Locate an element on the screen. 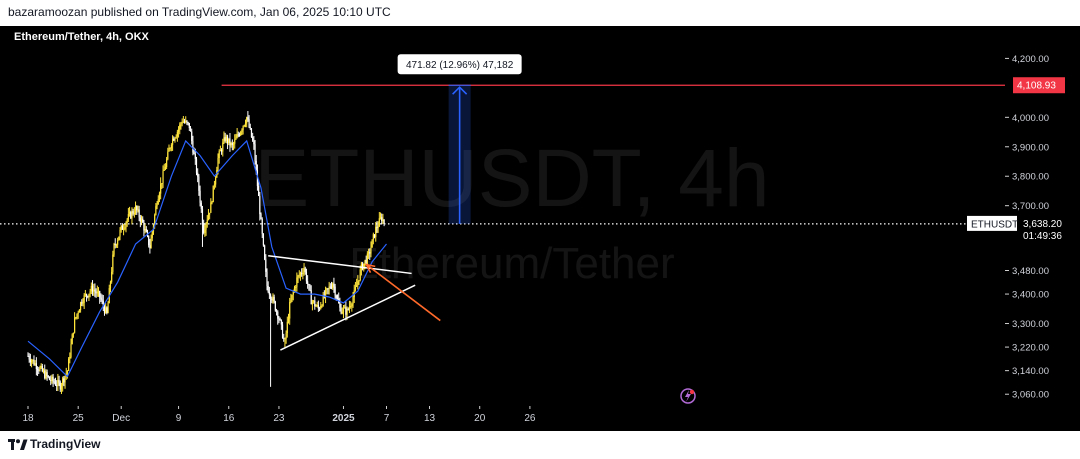 This screenshot has width=1080, height=459. symbol-price-label: ETHUSDT 3,638.20 01:49:36 is located at coordinates (1014, 228).